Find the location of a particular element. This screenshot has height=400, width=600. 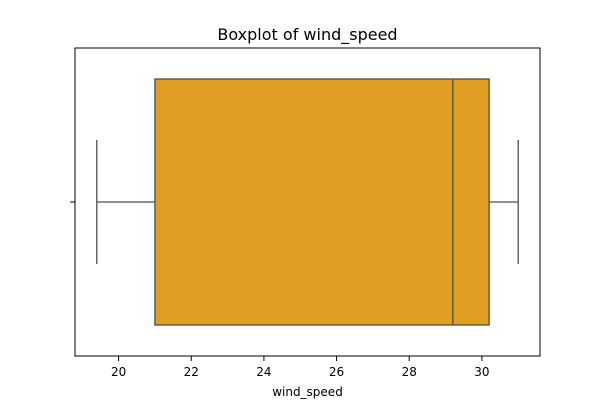

x-axis-label: wind_speed is located at coordinates (307, 392).